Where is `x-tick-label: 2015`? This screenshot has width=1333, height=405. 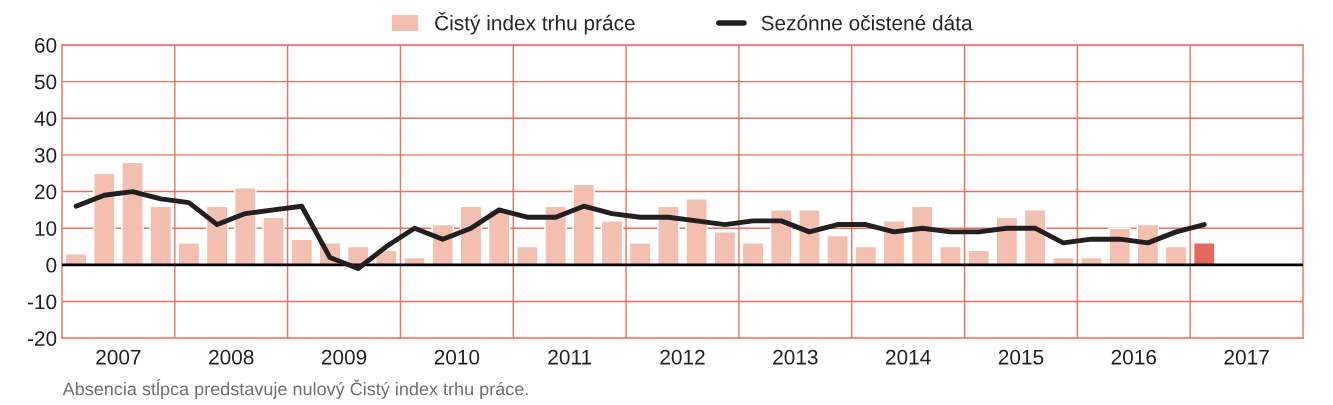 x-tick-label: 2015 is located at coordinates (1021, 357).